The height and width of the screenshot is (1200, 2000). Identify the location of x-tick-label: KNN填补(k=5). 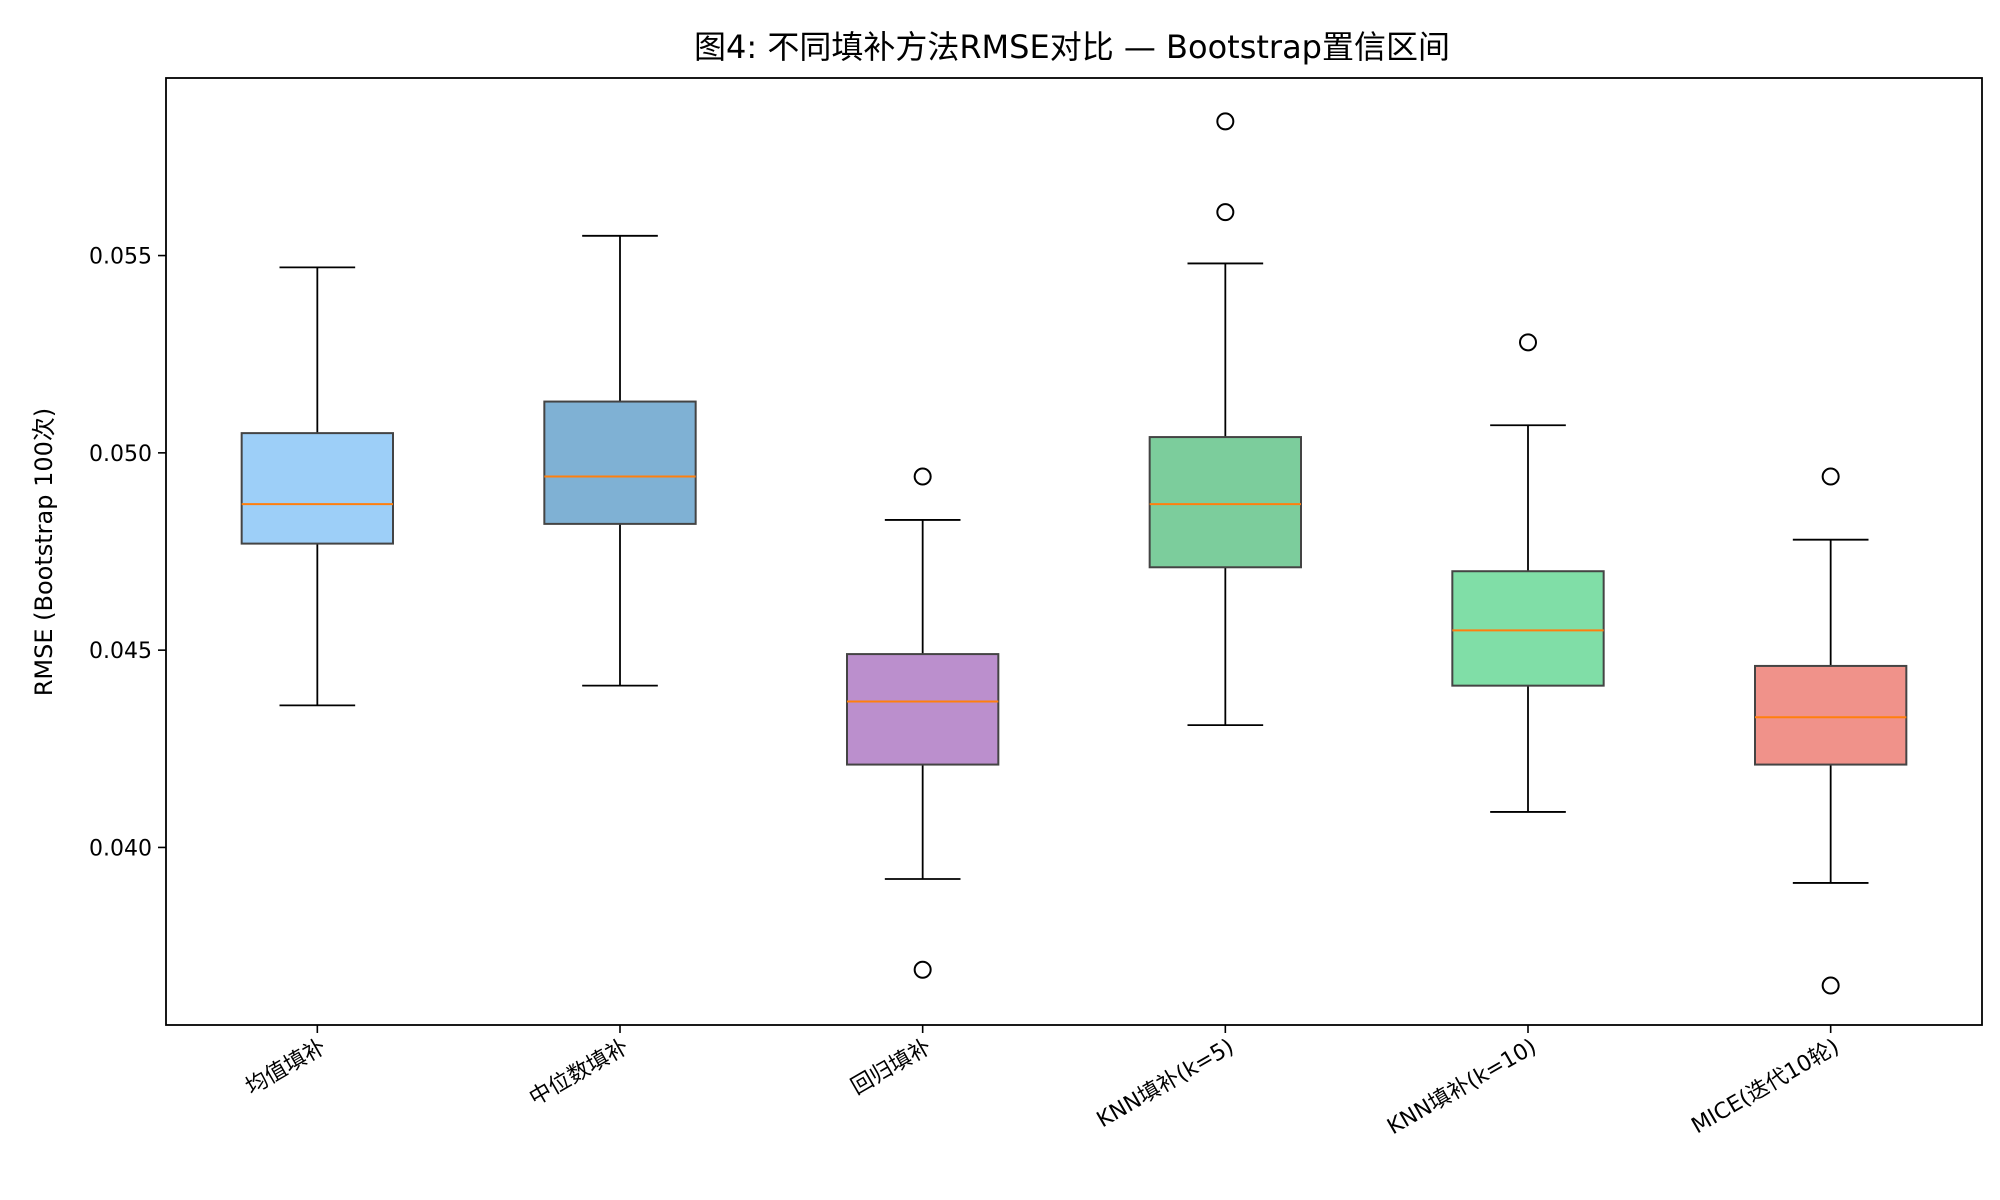
(1166, 1084).